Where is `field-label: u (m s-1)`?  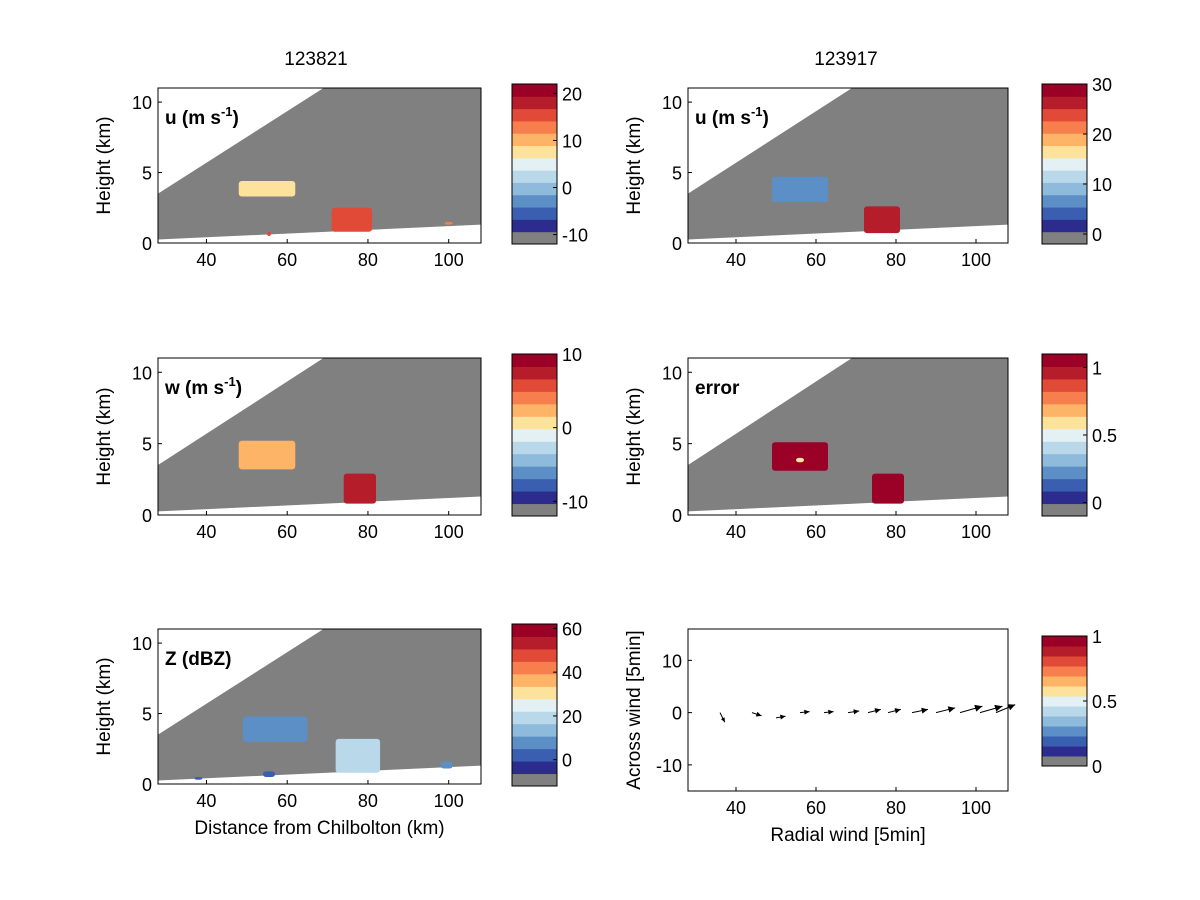 field-label: u (m s-1) is located at coordinates (202, 116).